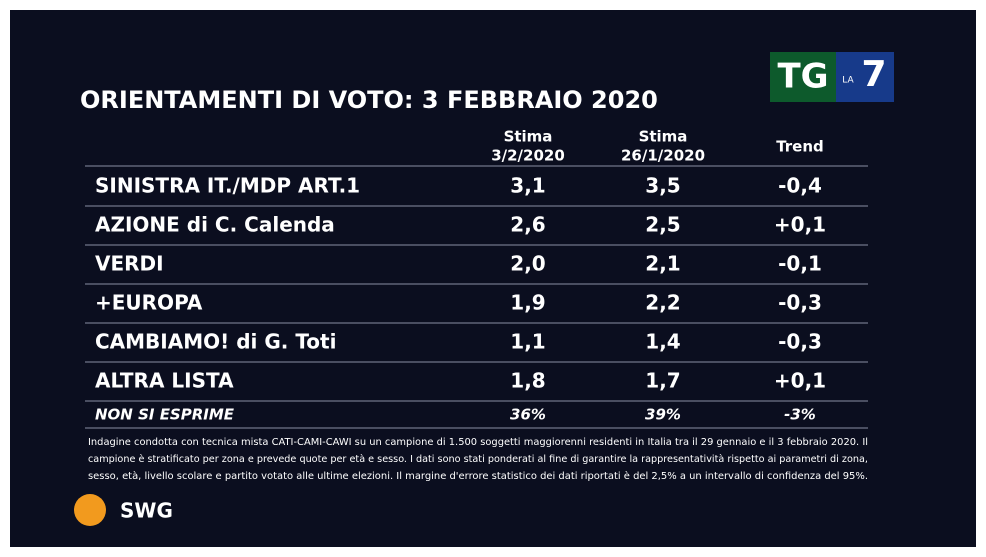 The width and height of the screenshot is (986, 557). I want to click on cell: 2,2, so click(662, 303).